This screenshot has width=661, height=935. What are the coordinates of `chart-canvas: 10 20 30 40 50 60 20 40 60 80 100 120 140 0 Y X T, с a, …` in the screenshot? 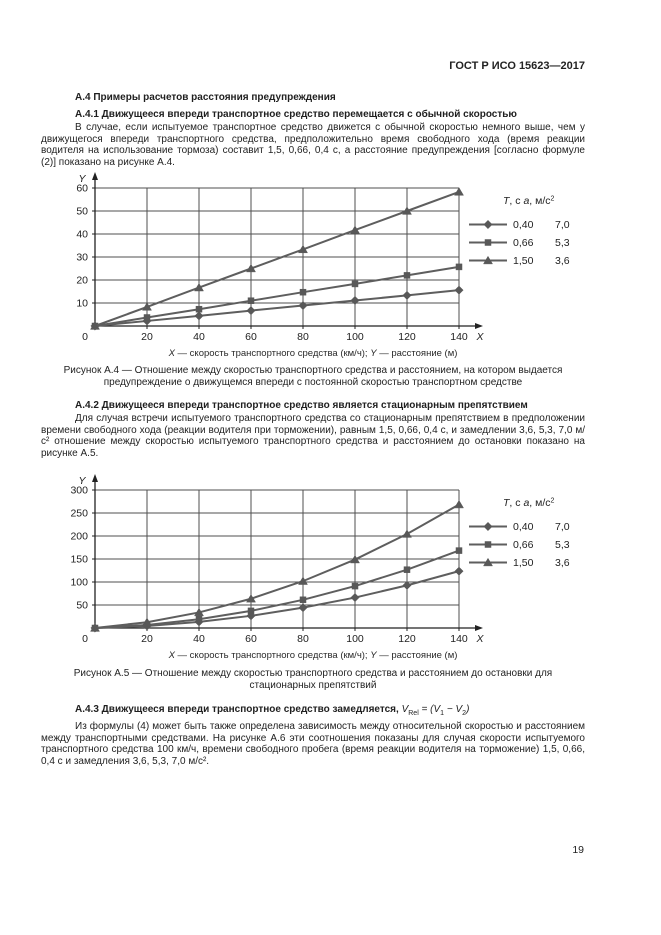 It's located at (323, 257).